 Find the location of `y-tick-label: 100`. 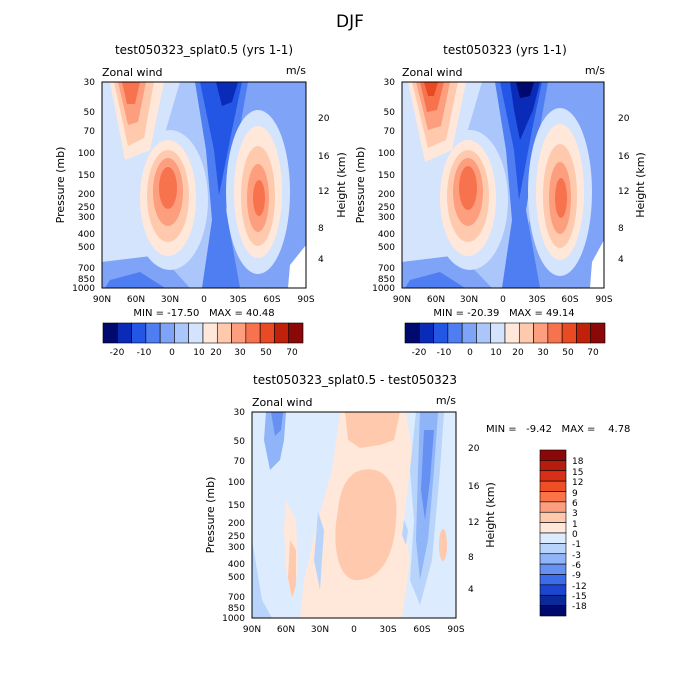

y-tick-label: 100 is located at coordinates (236, 483).